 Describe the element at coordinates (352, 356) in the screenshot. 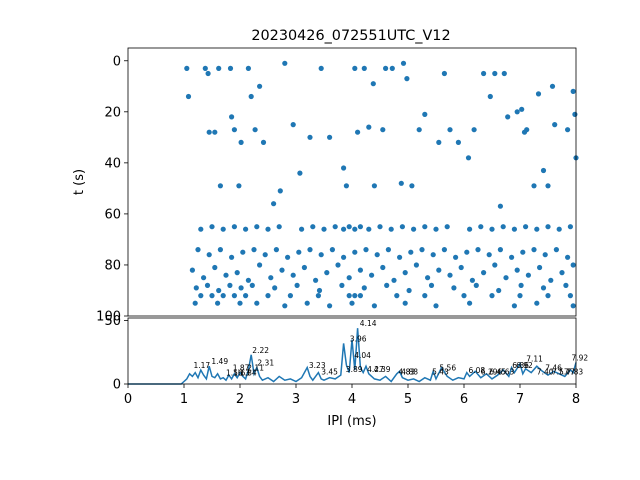

I see `histogram-line` at that location.